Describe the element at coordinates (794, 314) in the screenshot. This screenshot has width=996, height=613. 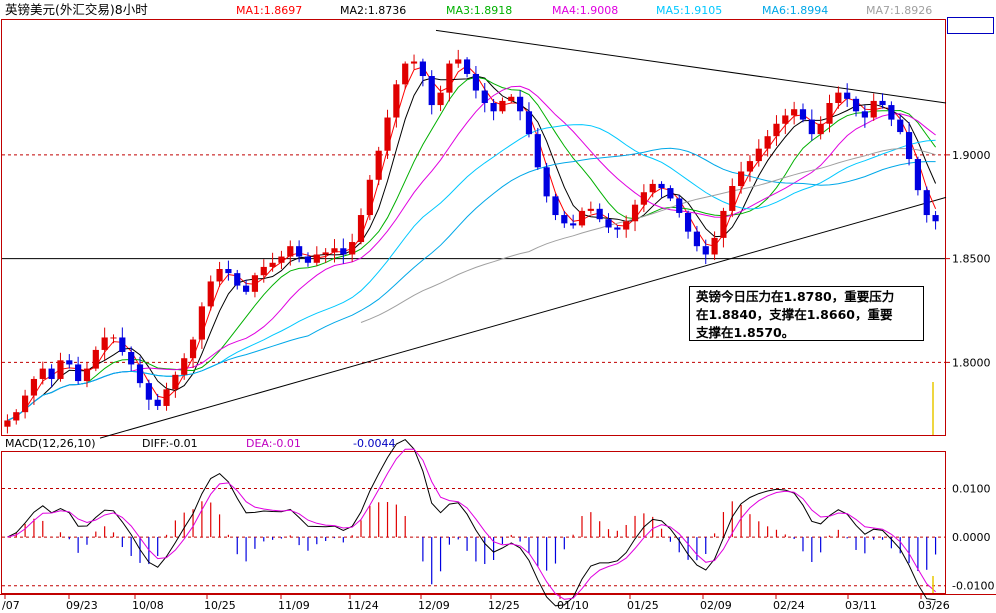
I see `annotation-line-2: 在1.8840，支撑在1.8660，重要` at that location.